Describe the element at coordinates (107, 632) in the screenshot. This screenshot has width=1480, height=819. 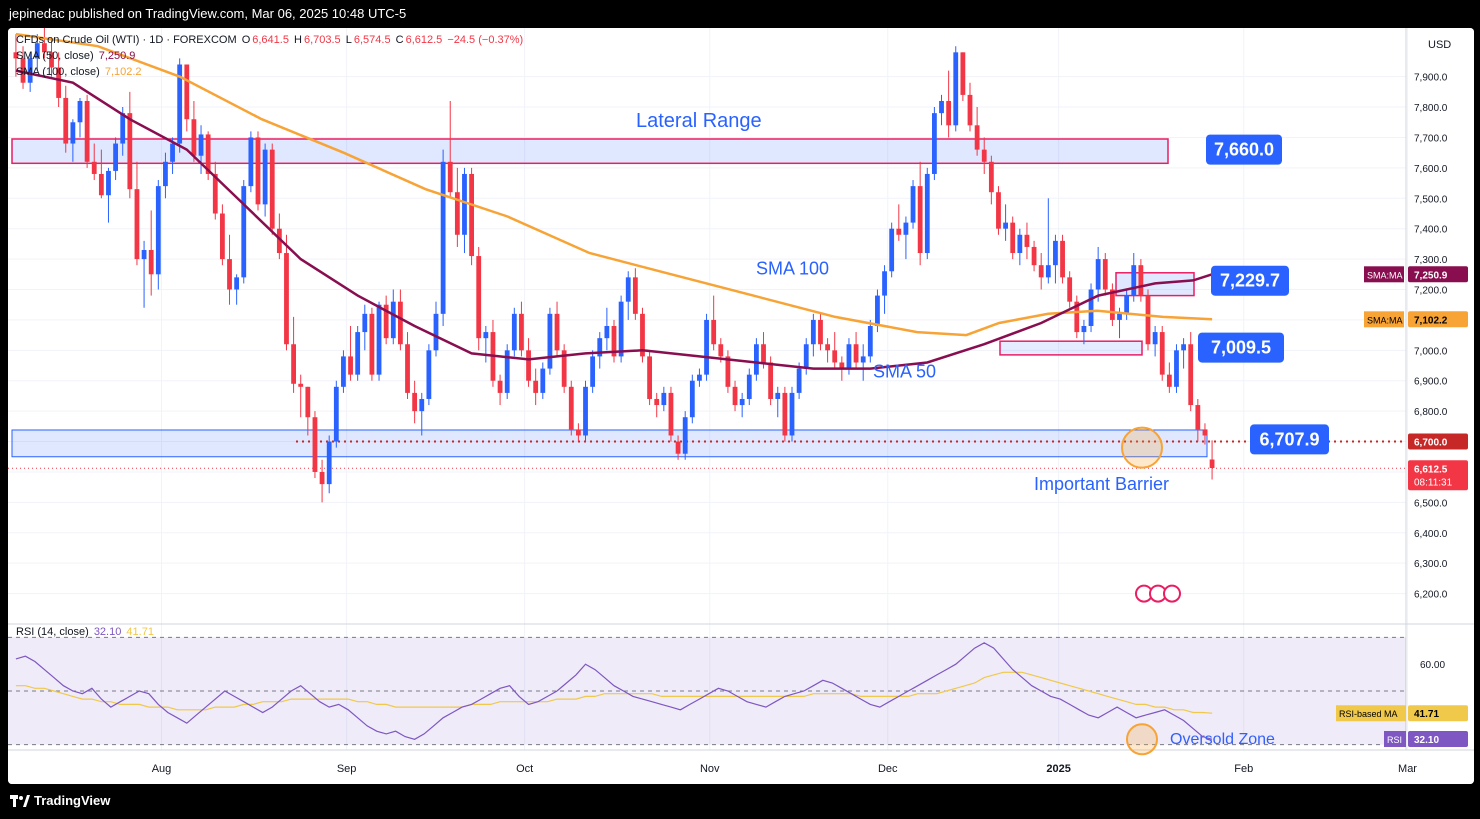
I see `rsi-value: 32.10` at that location.